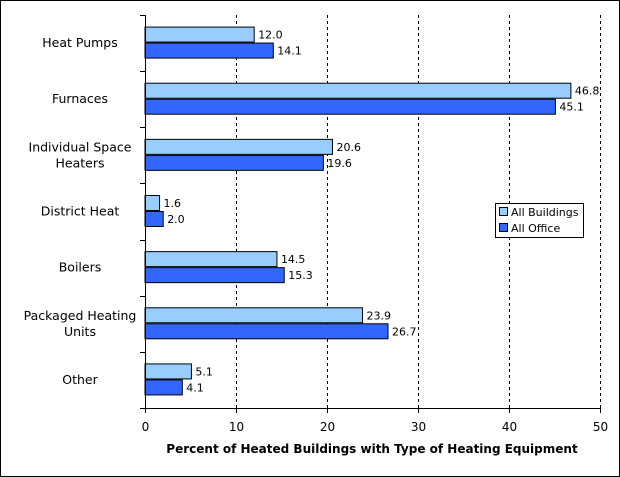 This screenshot has width=620, height=477. Describe the element at coordinates (571, 107) in the screenshot. I see `data-label: 45.1` at that location.